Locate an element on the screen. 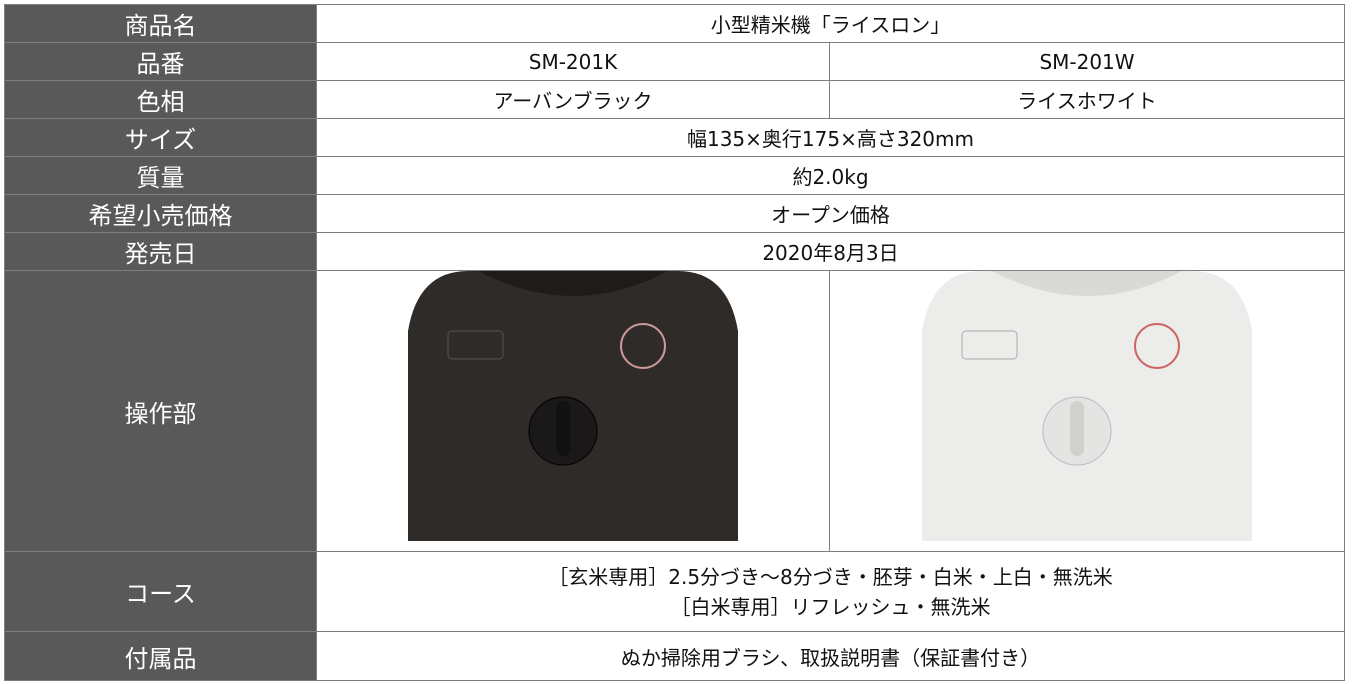 This screenshot has height=684, width=1359. row-label: コース is located at coordinates (160, 591).